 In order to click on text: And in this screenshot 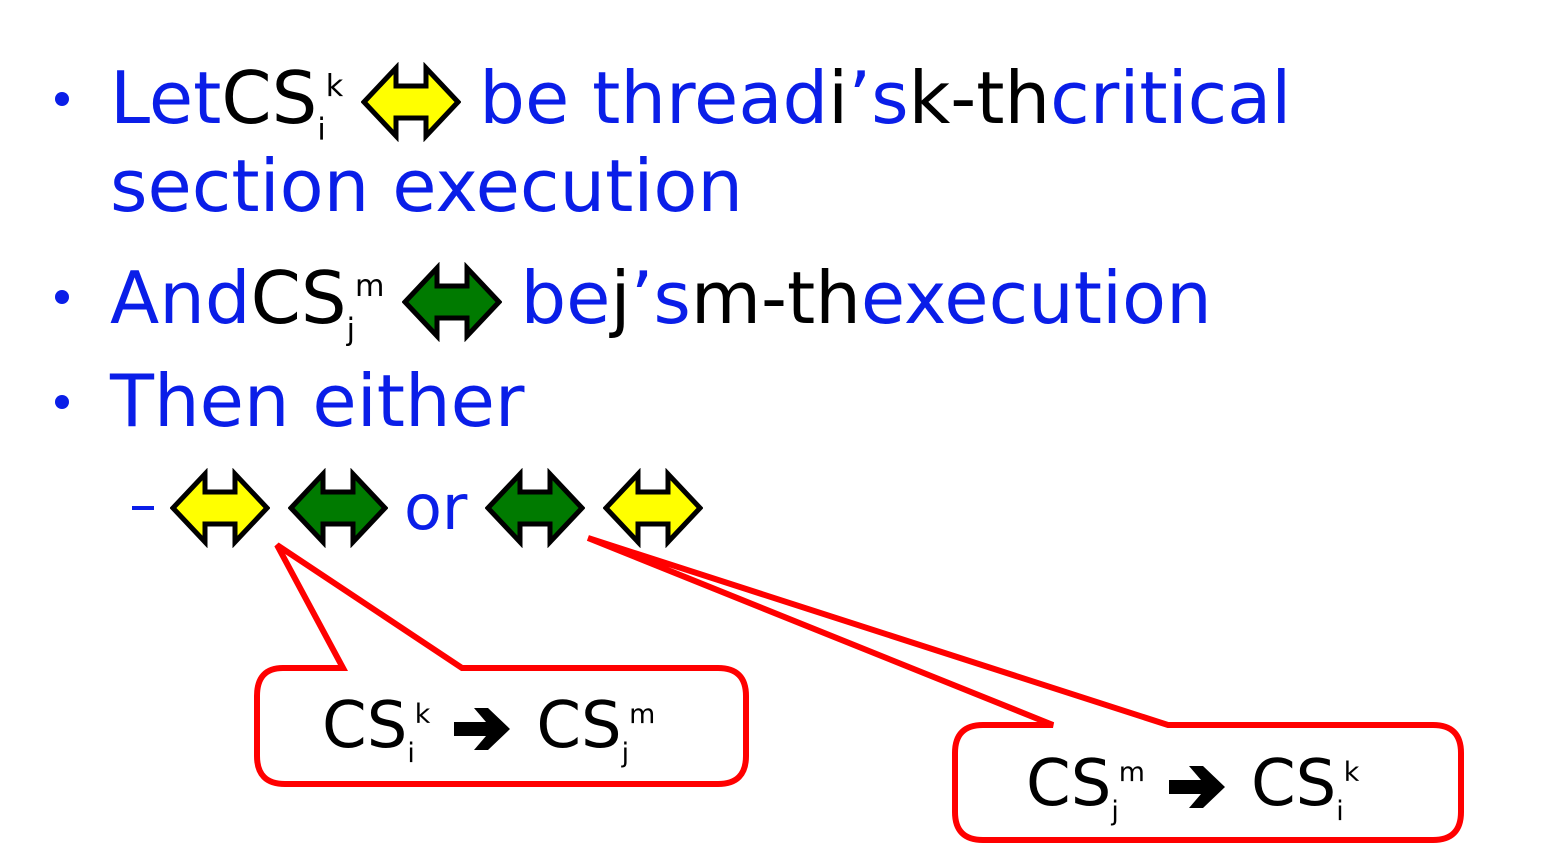, I will do `click(180, 298)`.